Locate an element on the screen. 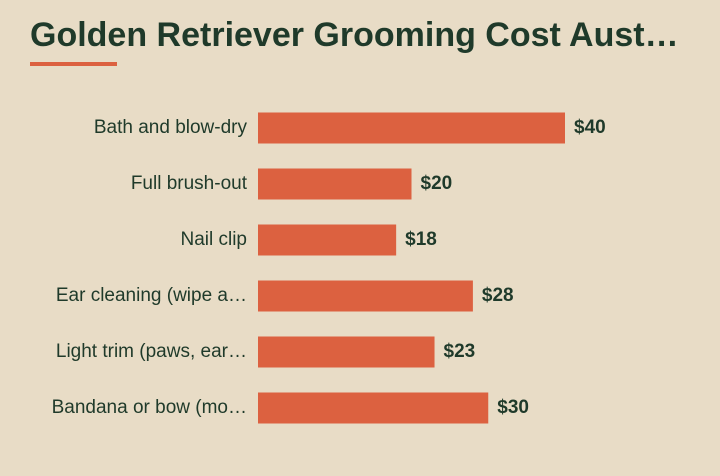 The height and width of the screenshot is (476, 720). value-label: $40 is located at coordinates (590, 127).